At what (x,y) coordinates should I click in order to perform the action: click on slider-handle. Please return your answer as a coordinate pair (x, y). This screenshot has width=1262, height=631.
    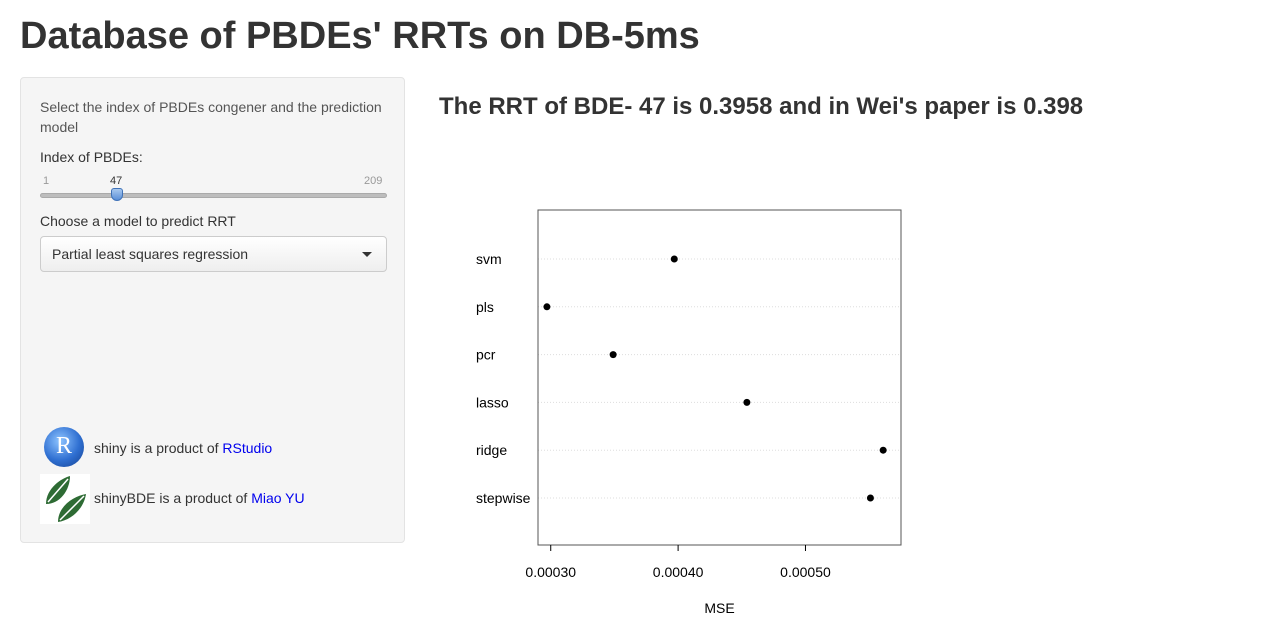
    Looking at the image, I should click on (117, 194).